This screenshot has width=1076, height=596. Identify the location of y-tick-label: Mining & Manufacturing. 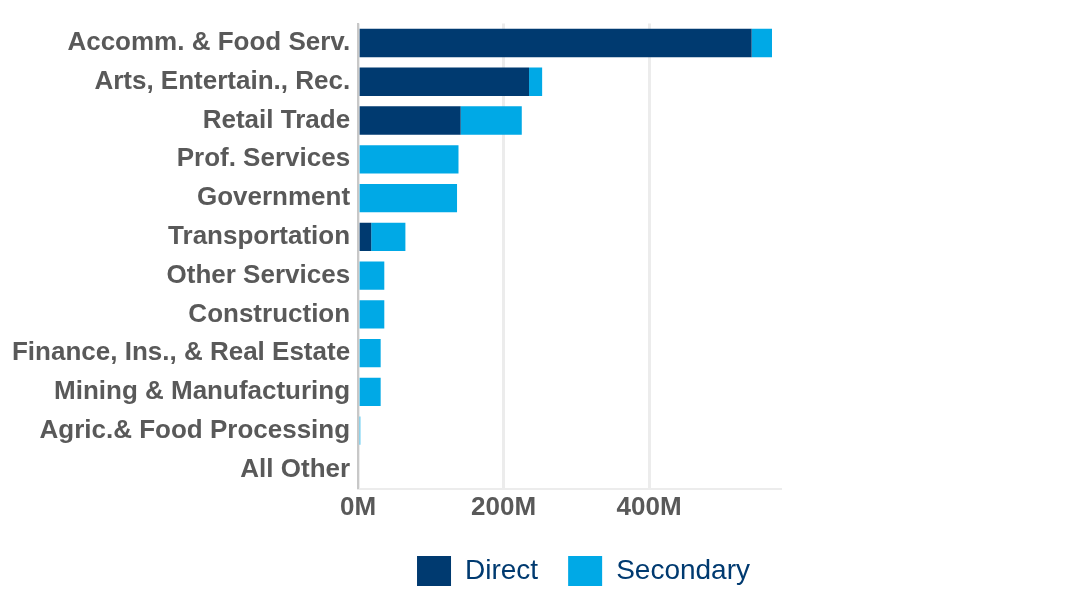
(202, 390).